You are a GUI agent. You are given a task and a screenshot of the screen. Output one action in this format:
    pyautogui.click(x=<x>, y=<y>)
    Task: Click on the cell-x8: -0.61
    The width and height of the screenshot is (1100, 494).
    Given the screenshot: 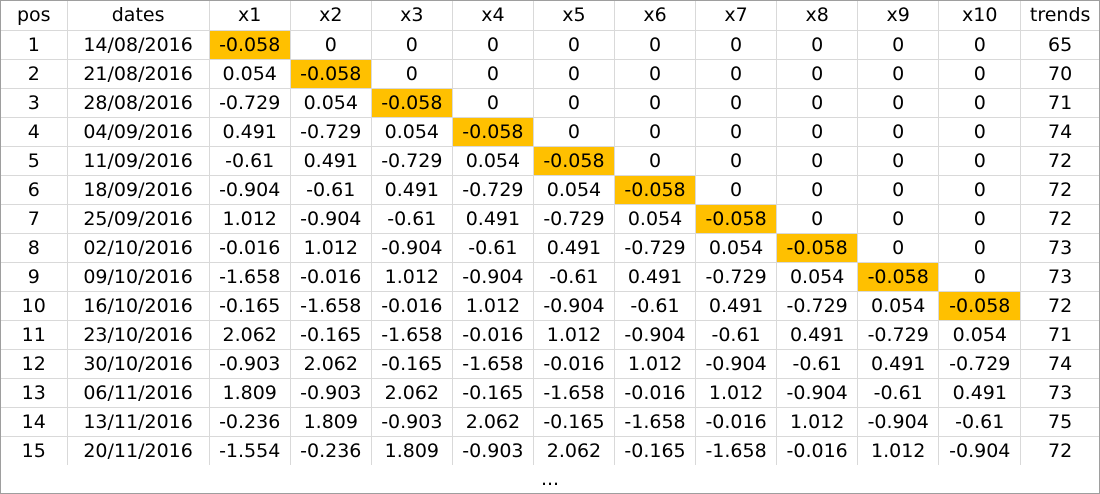 What is the action you would take?
    pyautogui.click(x=817, y=364)
    